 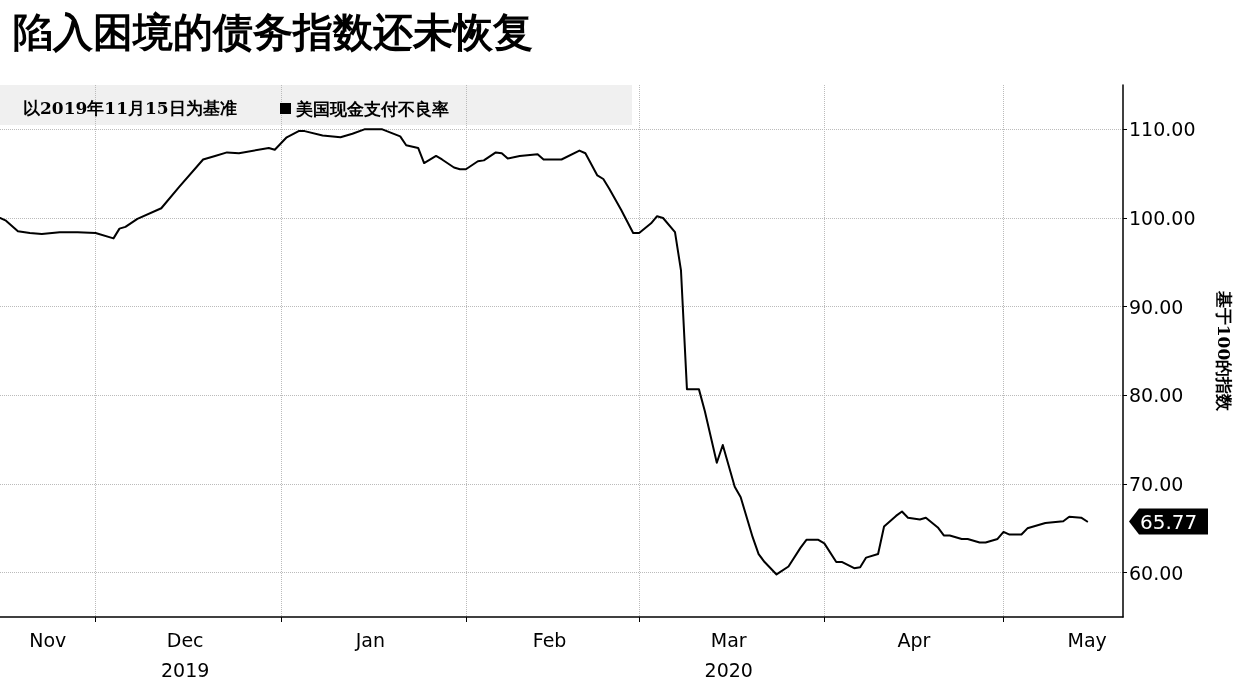 What do you see at coordinates (48, 640) in the screenshot?
I see `x-tick-label: Nov` at bounding box center [48, 640].